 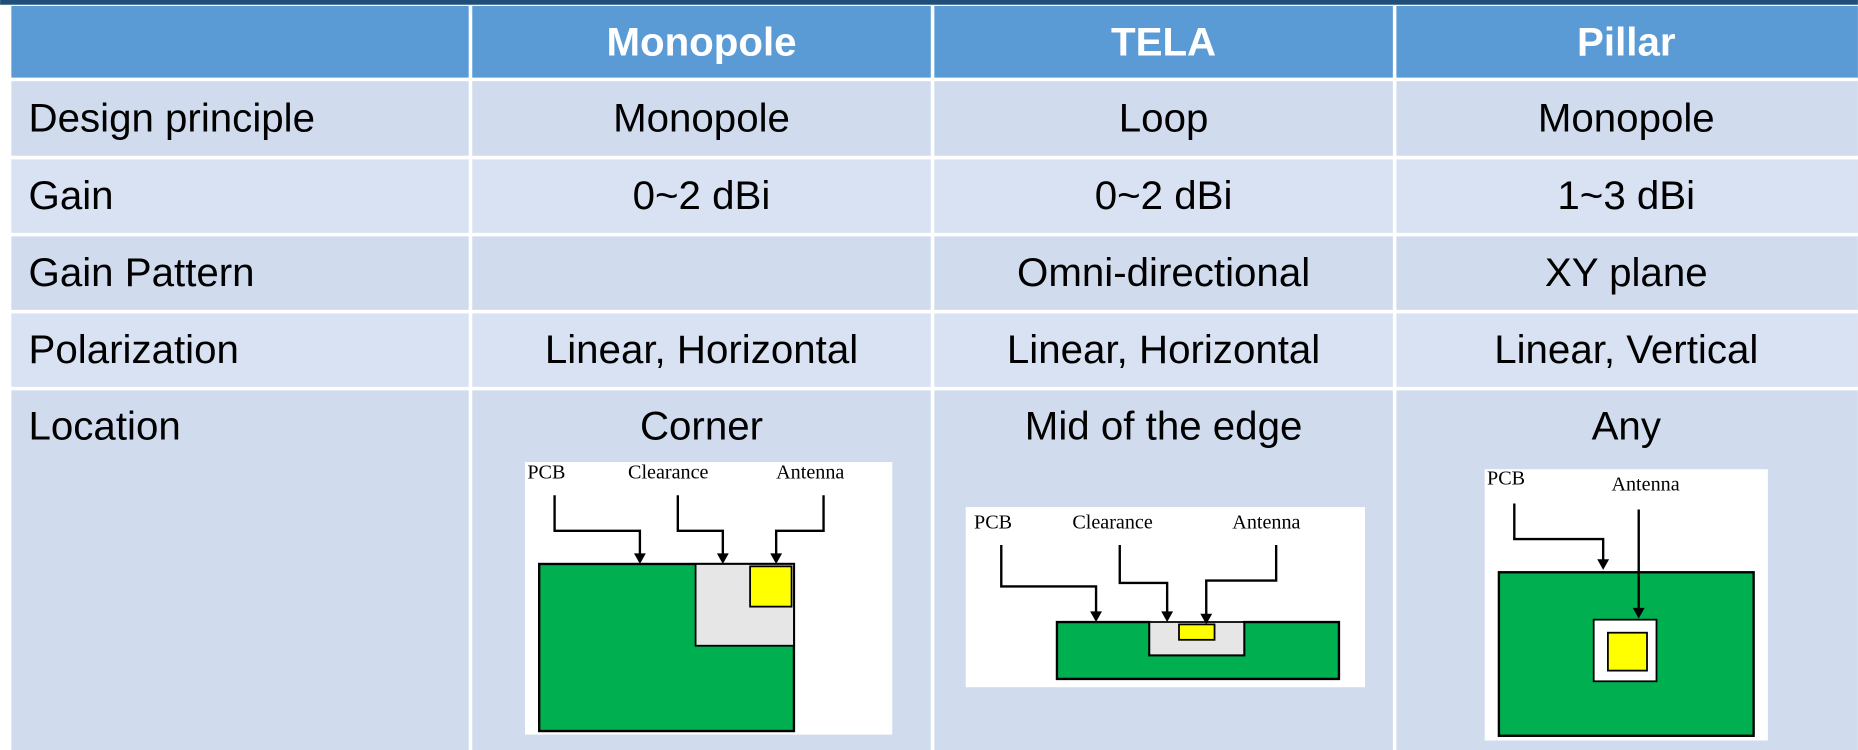 I want to click on table-cell: XY plane, so click(x=1626, y=272).